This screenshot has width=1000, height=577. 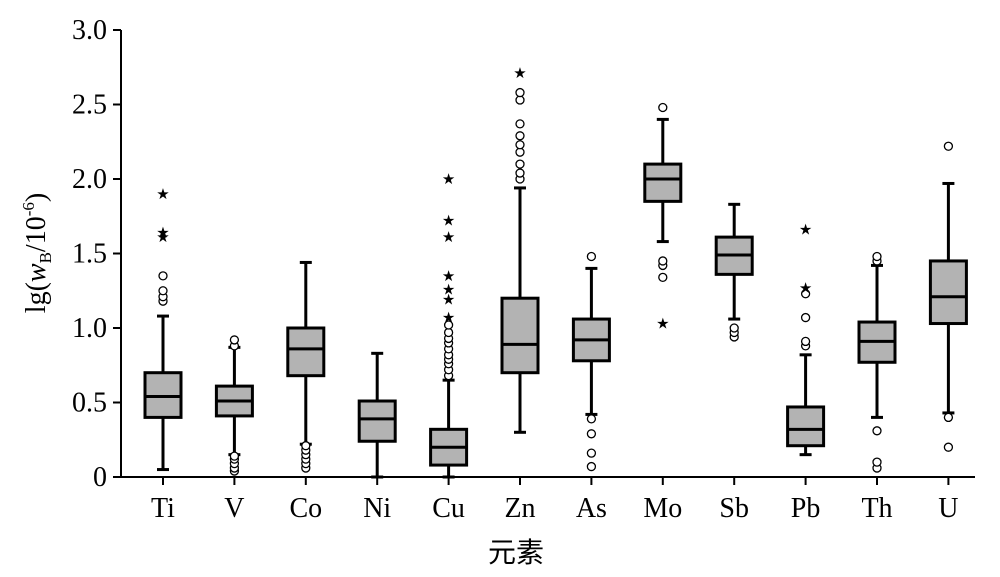 I want to click on box-group-ti: ★★★, so click(x=163, y=328).